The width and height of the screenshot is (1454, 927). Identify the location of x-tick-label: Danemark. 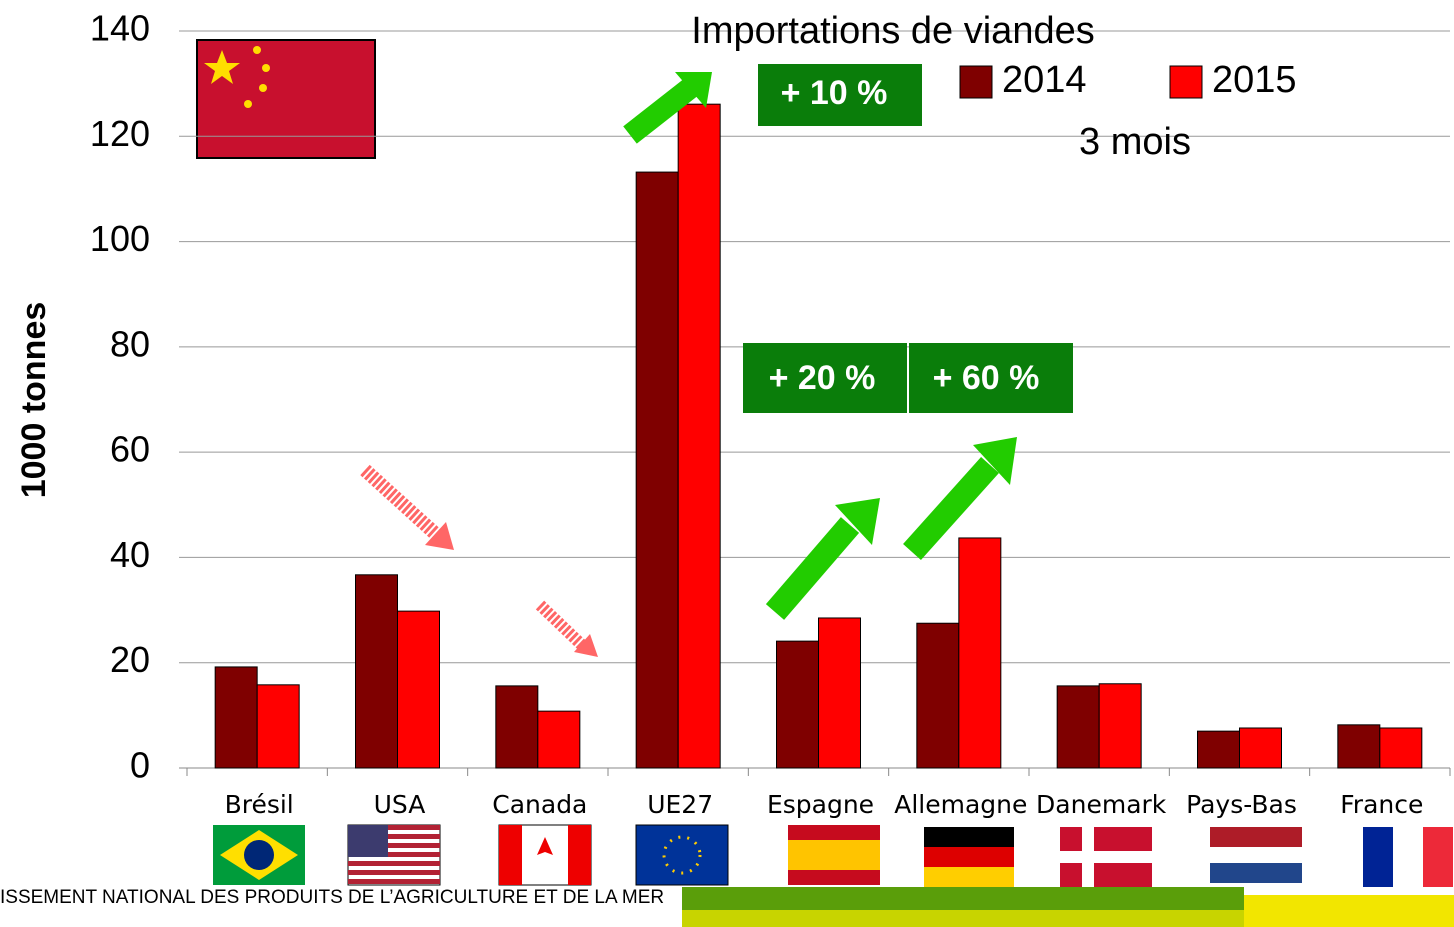
(1101, 804).